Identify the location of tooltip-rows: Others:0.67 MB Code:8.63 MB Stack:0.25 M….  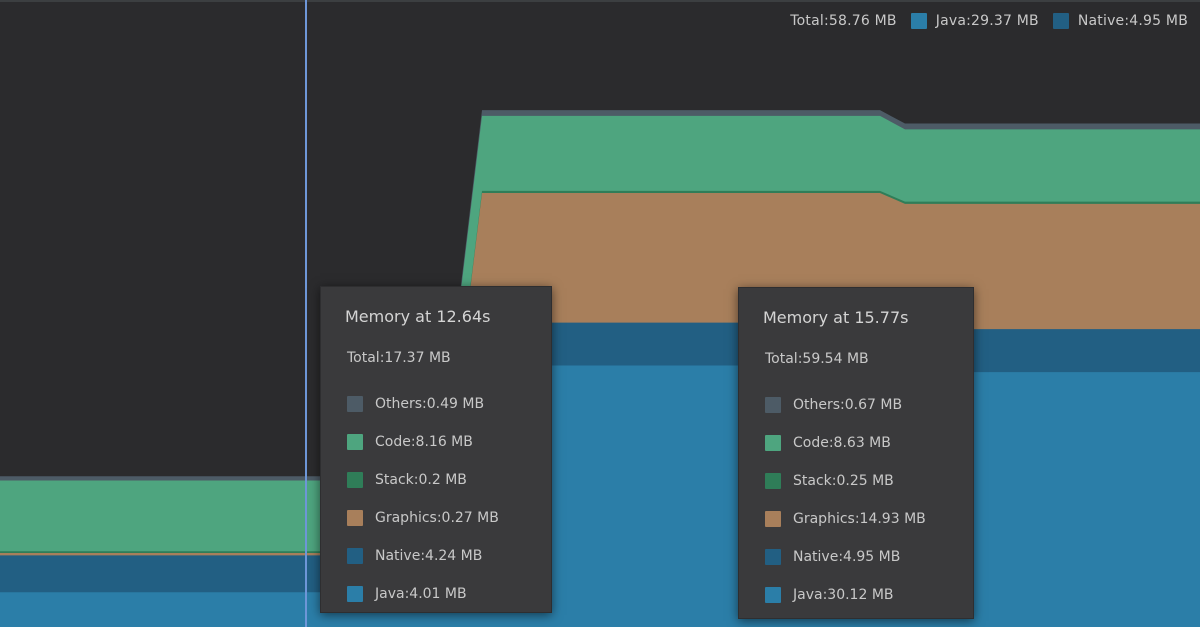
(845, 500).